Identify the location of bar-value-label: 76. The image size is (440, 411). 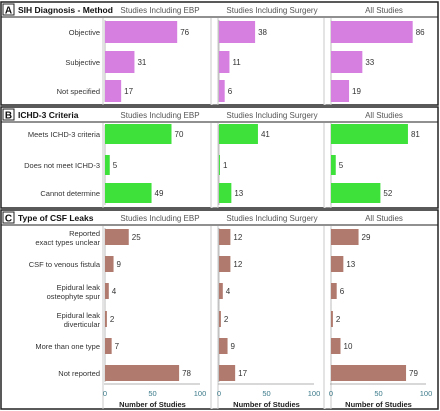
(184, 32).